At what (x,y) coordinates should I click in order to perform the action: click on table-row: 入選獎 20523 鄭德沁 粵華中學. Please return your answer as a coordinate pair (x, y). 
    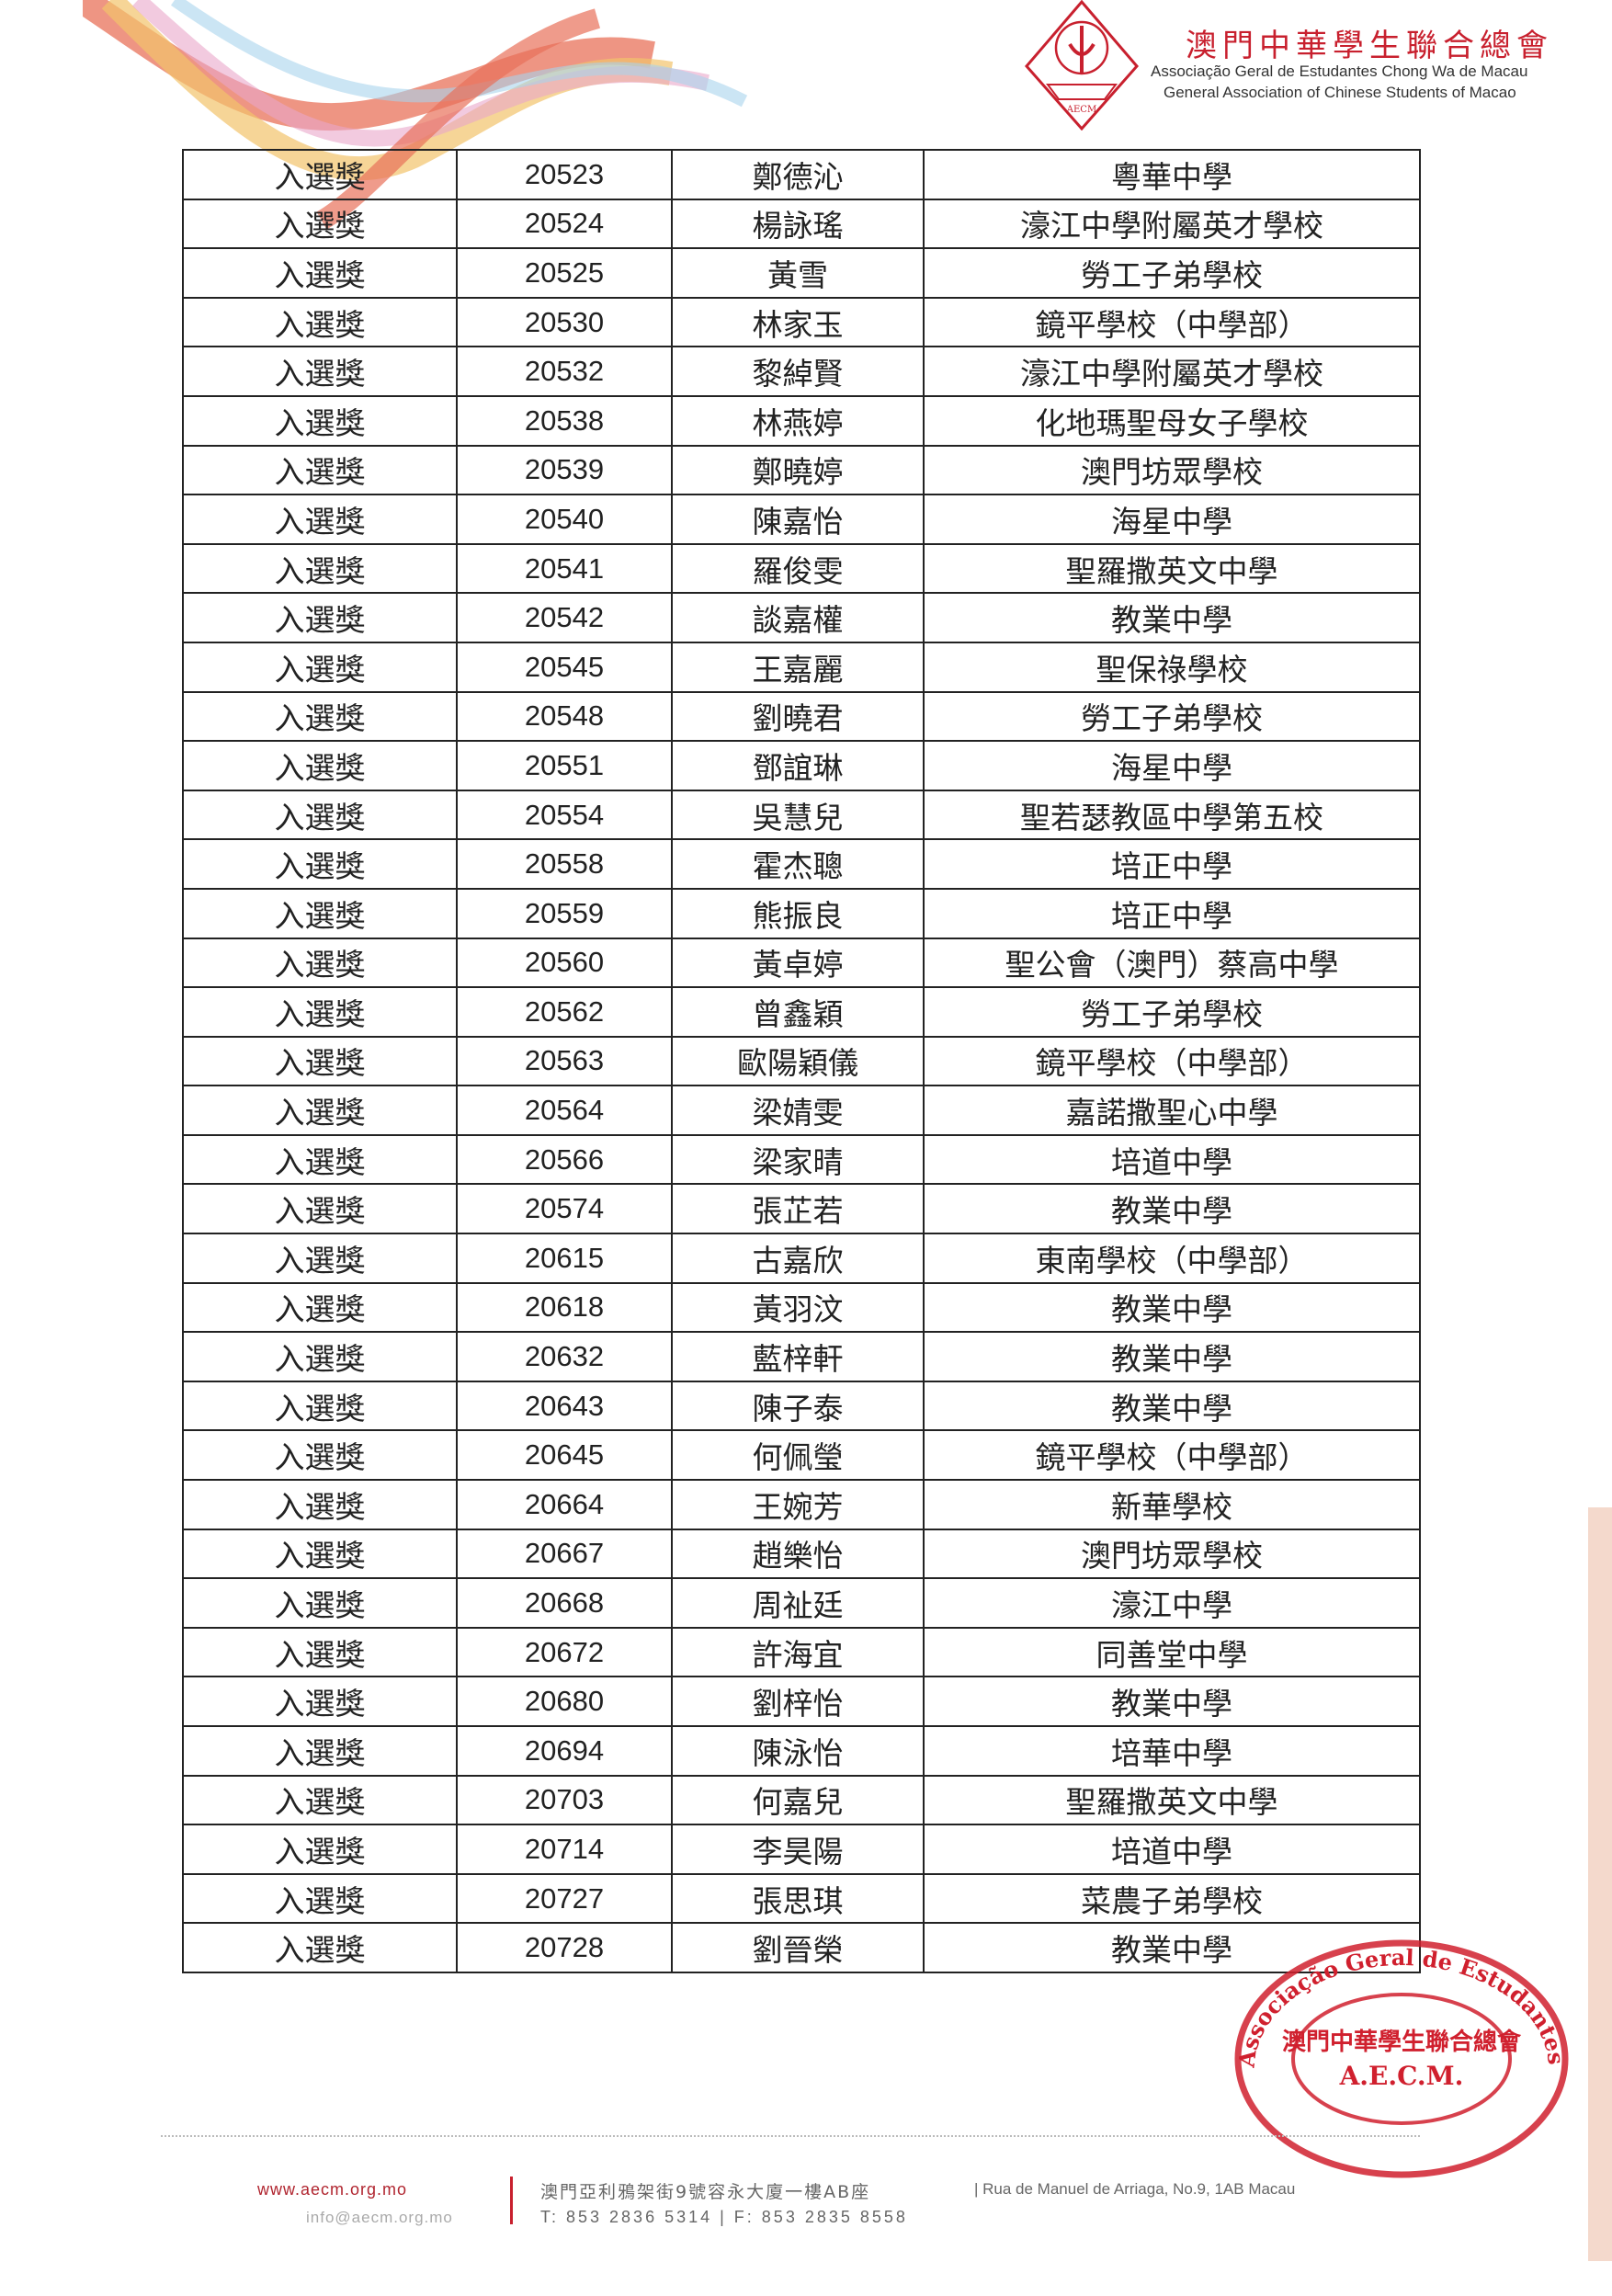
    Looking at the image, I should click on (802, 175).